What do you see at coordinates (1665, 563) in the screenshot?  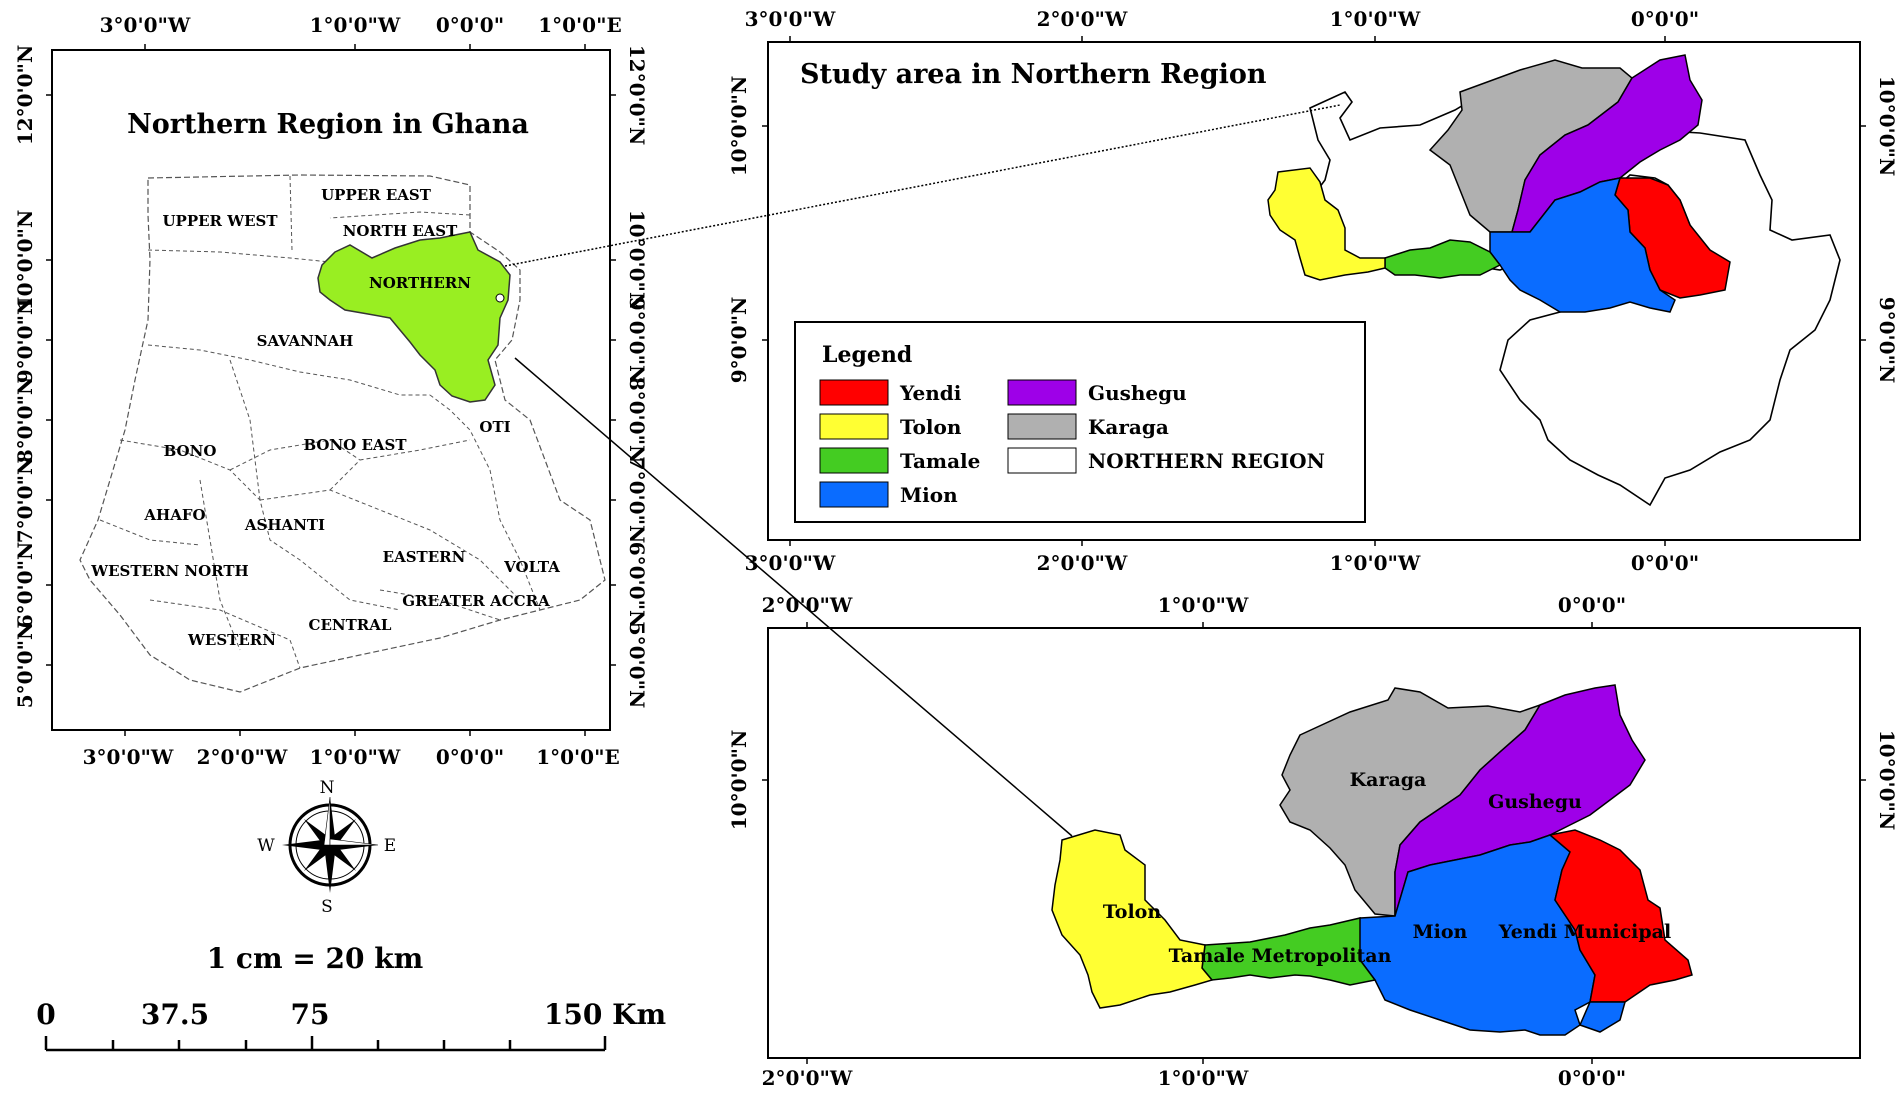 I see `study-tick-bottom-4: 0°0'0"` at bounding box center [1665, 563].